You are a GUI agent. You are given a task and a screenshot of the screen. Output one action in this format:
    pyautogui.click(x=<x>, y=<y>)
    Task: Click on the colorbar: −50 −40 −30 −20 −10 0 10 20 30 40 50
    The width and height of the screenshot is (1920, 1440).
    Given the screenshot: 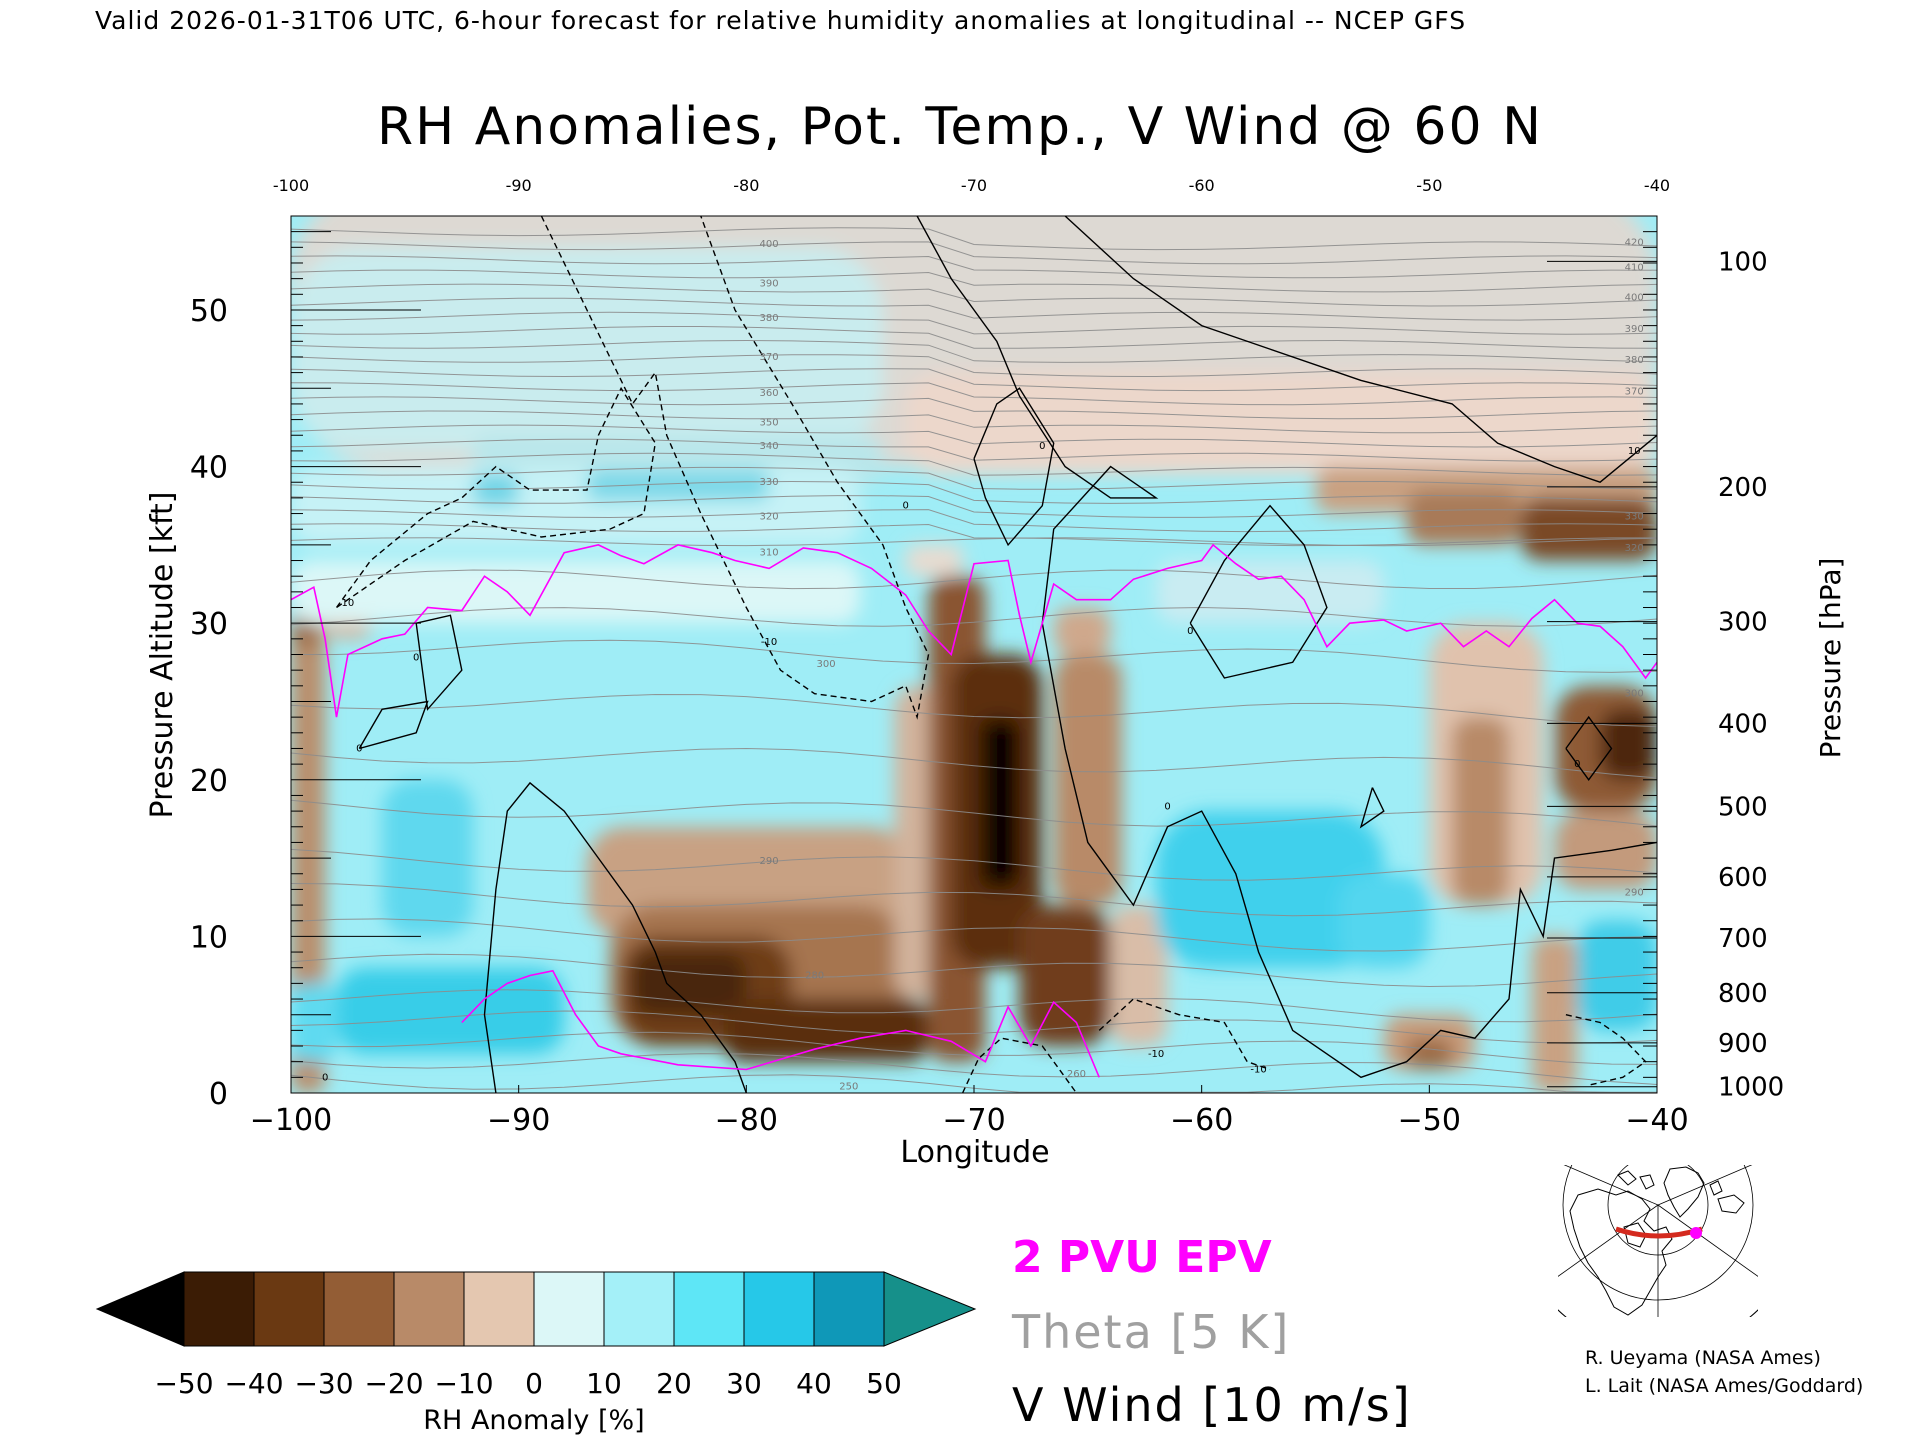 What is the action you would take?
    pyautogui.click(x=536, y=1335)
    